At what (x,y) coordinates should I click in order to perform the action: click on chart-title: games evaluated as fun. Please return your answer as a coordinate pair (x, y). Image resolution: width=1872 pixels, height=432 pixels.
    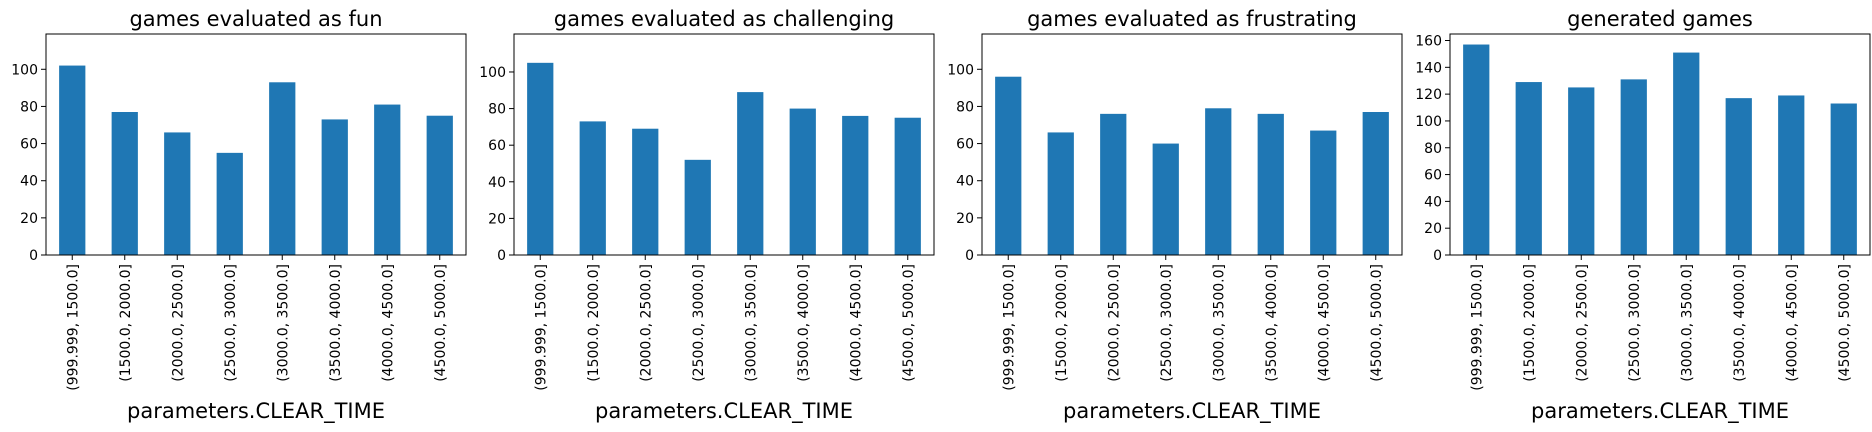
    Looking at the image, I should click on (255, 19).